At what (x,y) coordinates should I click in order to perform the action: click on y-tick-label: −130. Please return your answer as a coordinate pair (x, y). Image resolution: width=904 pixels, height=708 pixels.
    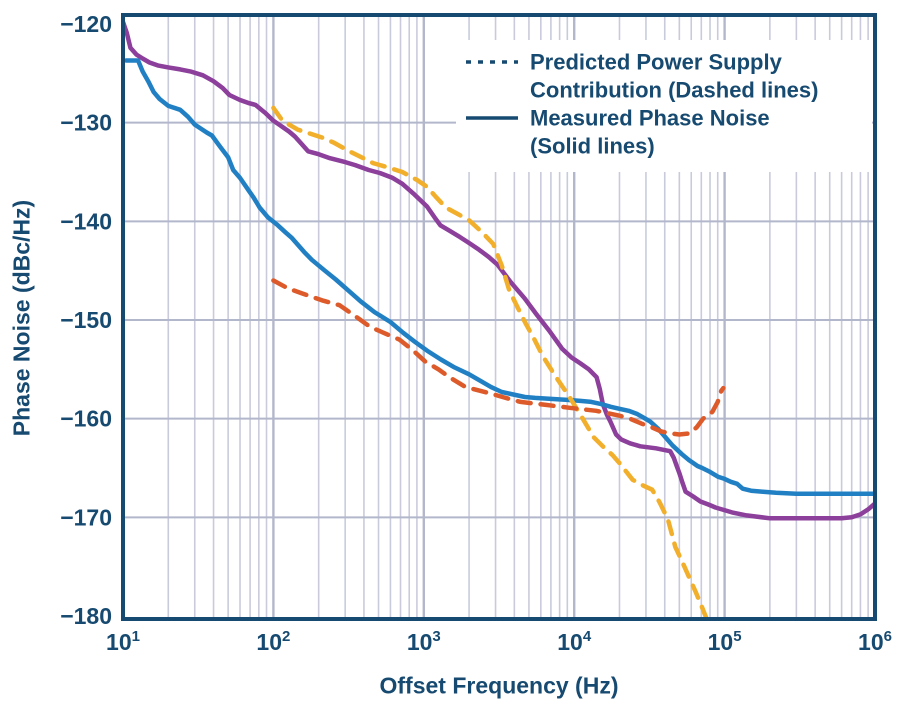
    Looking at the image, I should click on (86, 123).